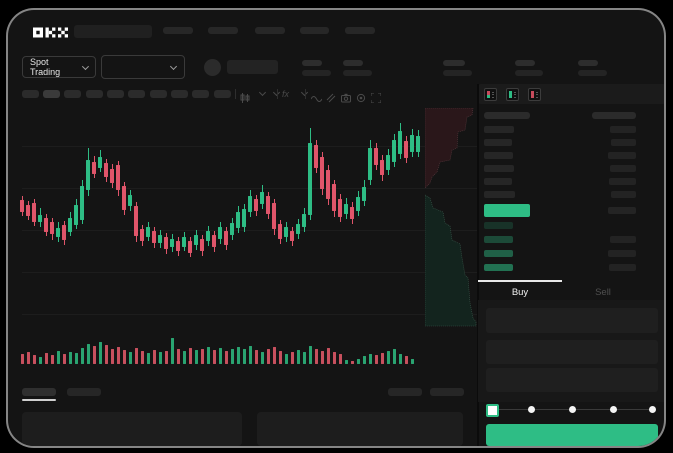  Describe the element at coordinates (346, 99) in the screenshot. I see `camera-icon` at that location.